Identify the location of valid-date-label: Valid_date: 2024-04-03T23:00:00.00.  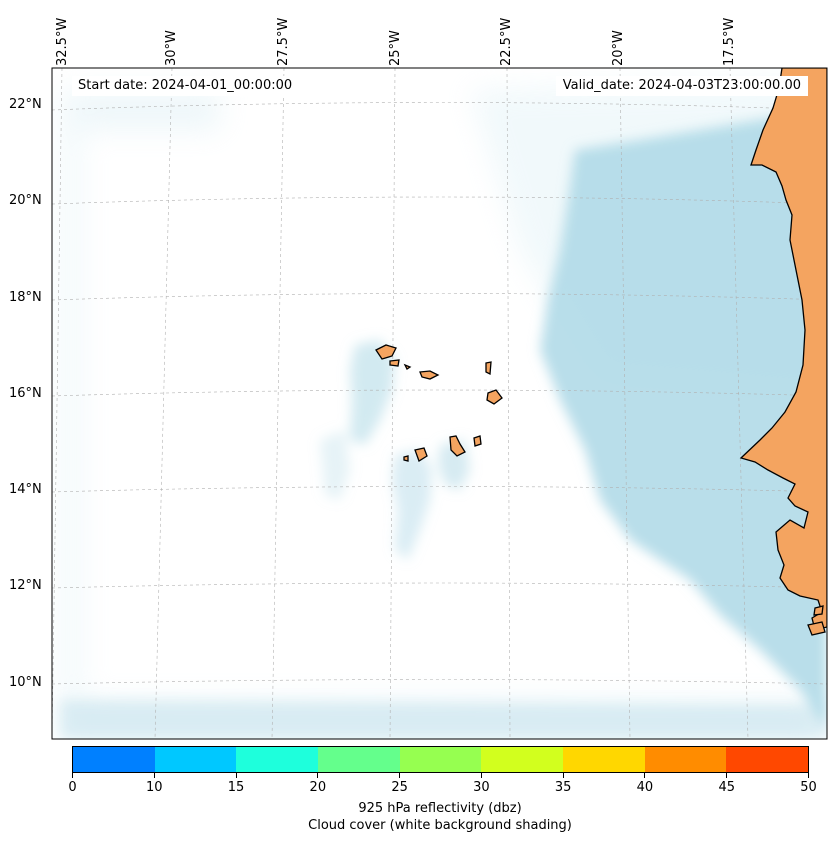
(681, 86).